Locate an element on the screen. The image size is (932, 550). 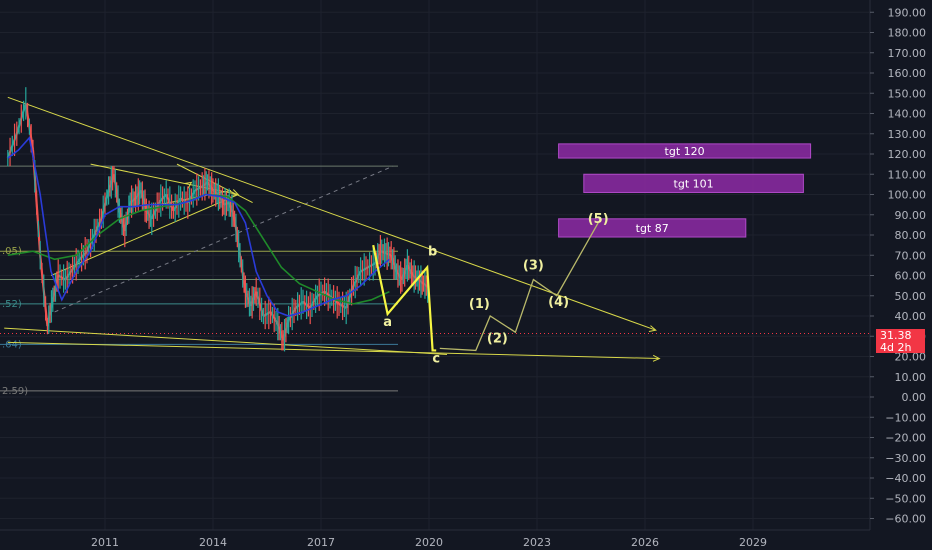
time-axis: 2011 2014 2017 2020 2023 2026 2029 is located at coordinates (435, 539).